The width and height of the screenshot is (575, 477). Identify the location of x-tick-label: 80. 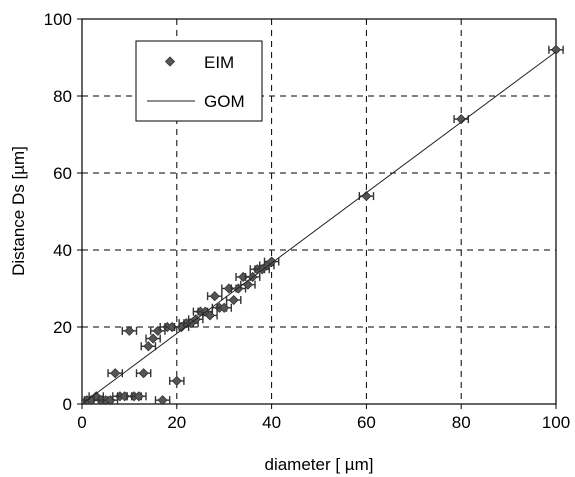
(461, 422).